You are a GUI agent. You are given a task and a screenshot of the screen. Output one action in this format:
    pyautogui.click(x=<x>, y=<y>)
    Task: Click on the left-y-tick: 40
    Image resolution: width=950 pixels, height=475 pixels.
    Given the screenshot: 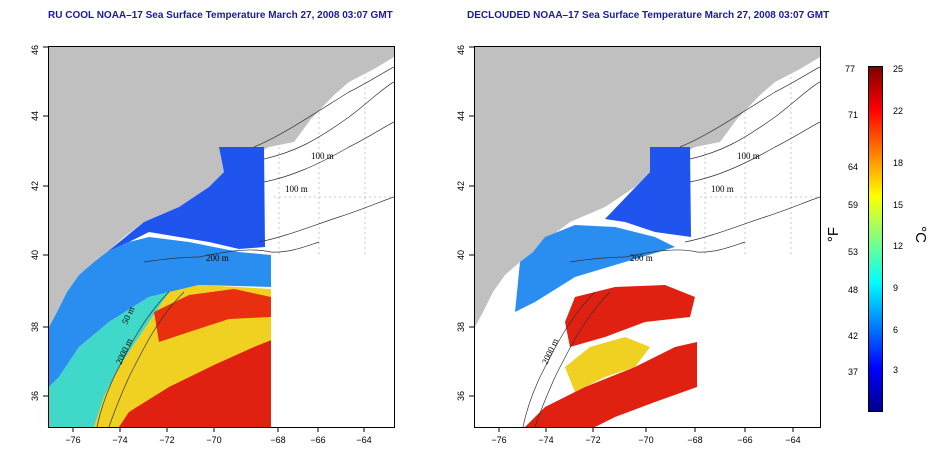 What is the action you would take?
    pyautogui.click(x=35, y=255)
    